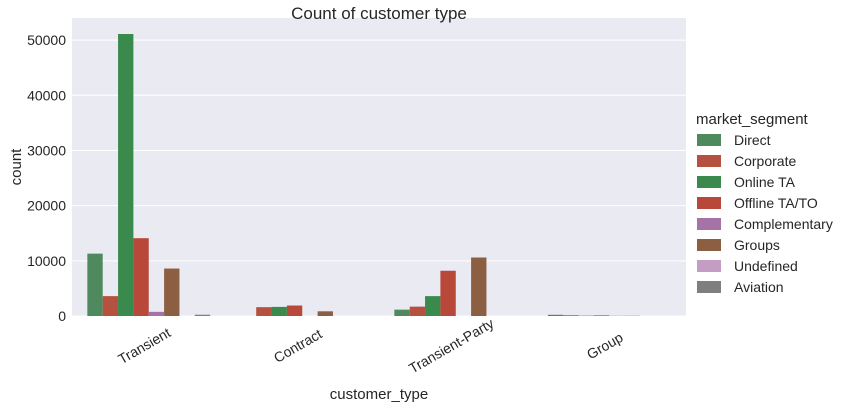 Image resolution: width=844 pixels, height=412 pixels. I want to click on x-tick-label: Group, so click(605, 345).